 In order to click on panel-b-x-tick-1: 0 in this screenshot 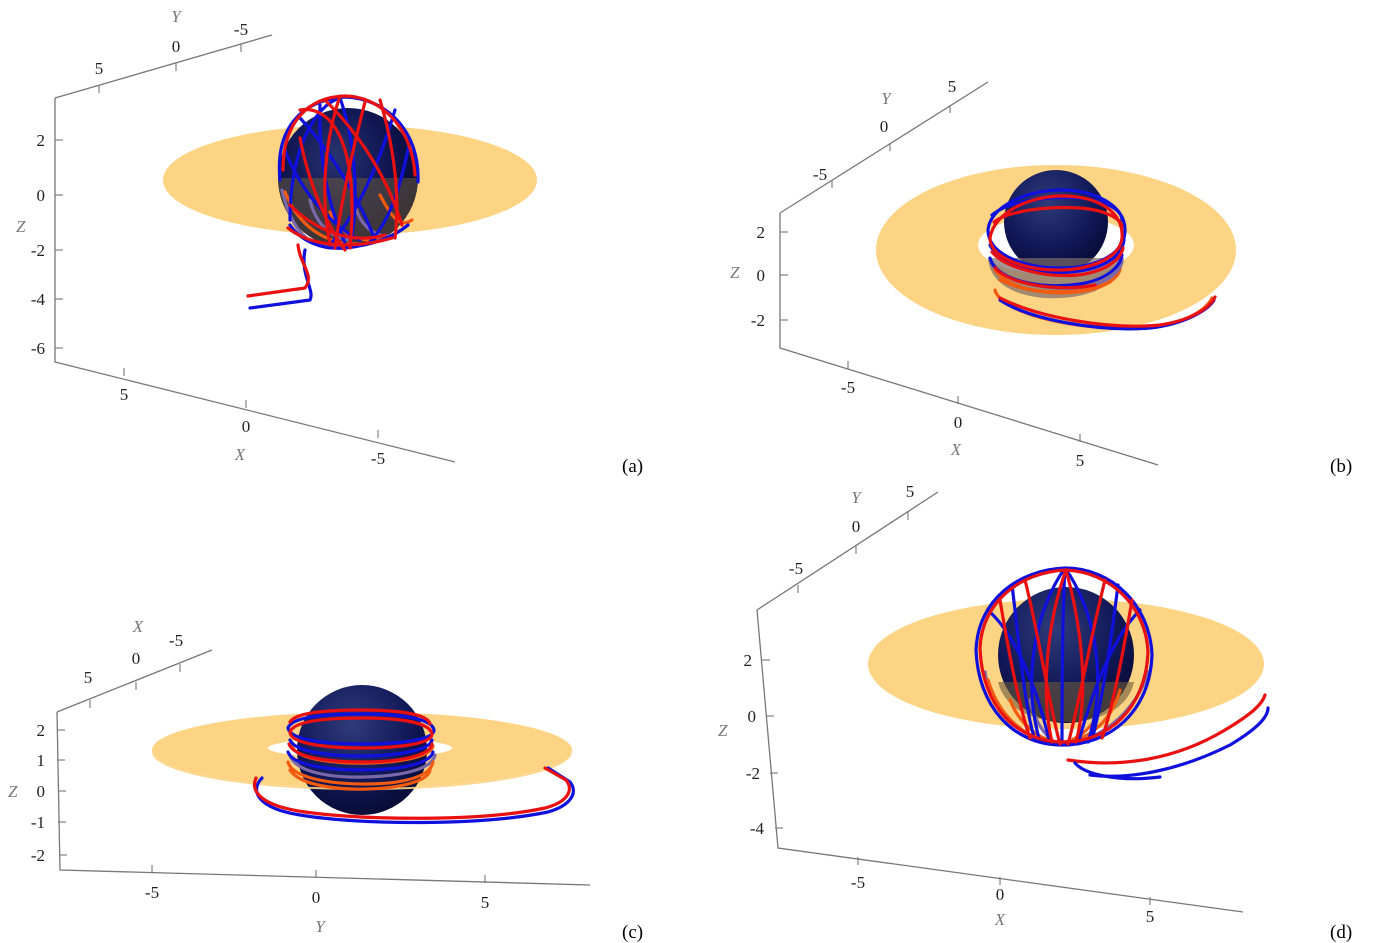, I will do `click(958, 422)`.